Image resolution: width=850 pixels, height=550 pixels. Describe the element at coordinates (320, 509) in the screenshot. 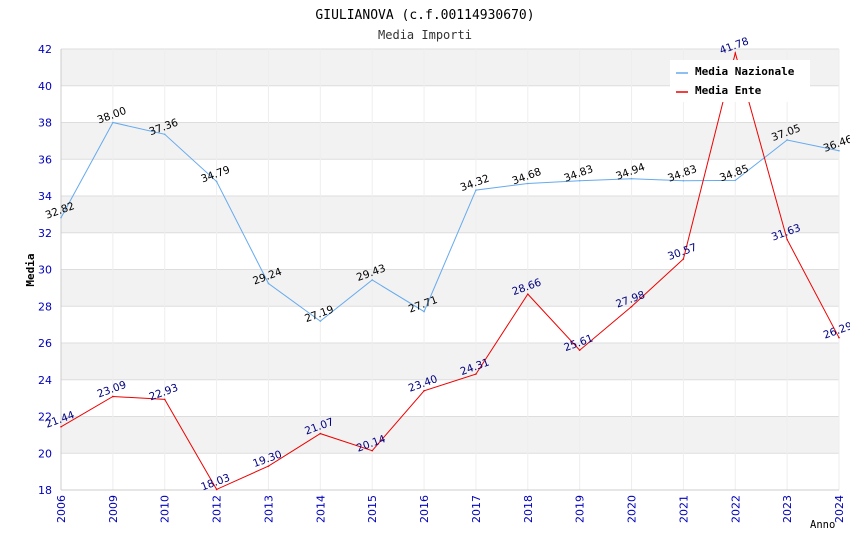

I see `x-tick-label: 2014` at that location.